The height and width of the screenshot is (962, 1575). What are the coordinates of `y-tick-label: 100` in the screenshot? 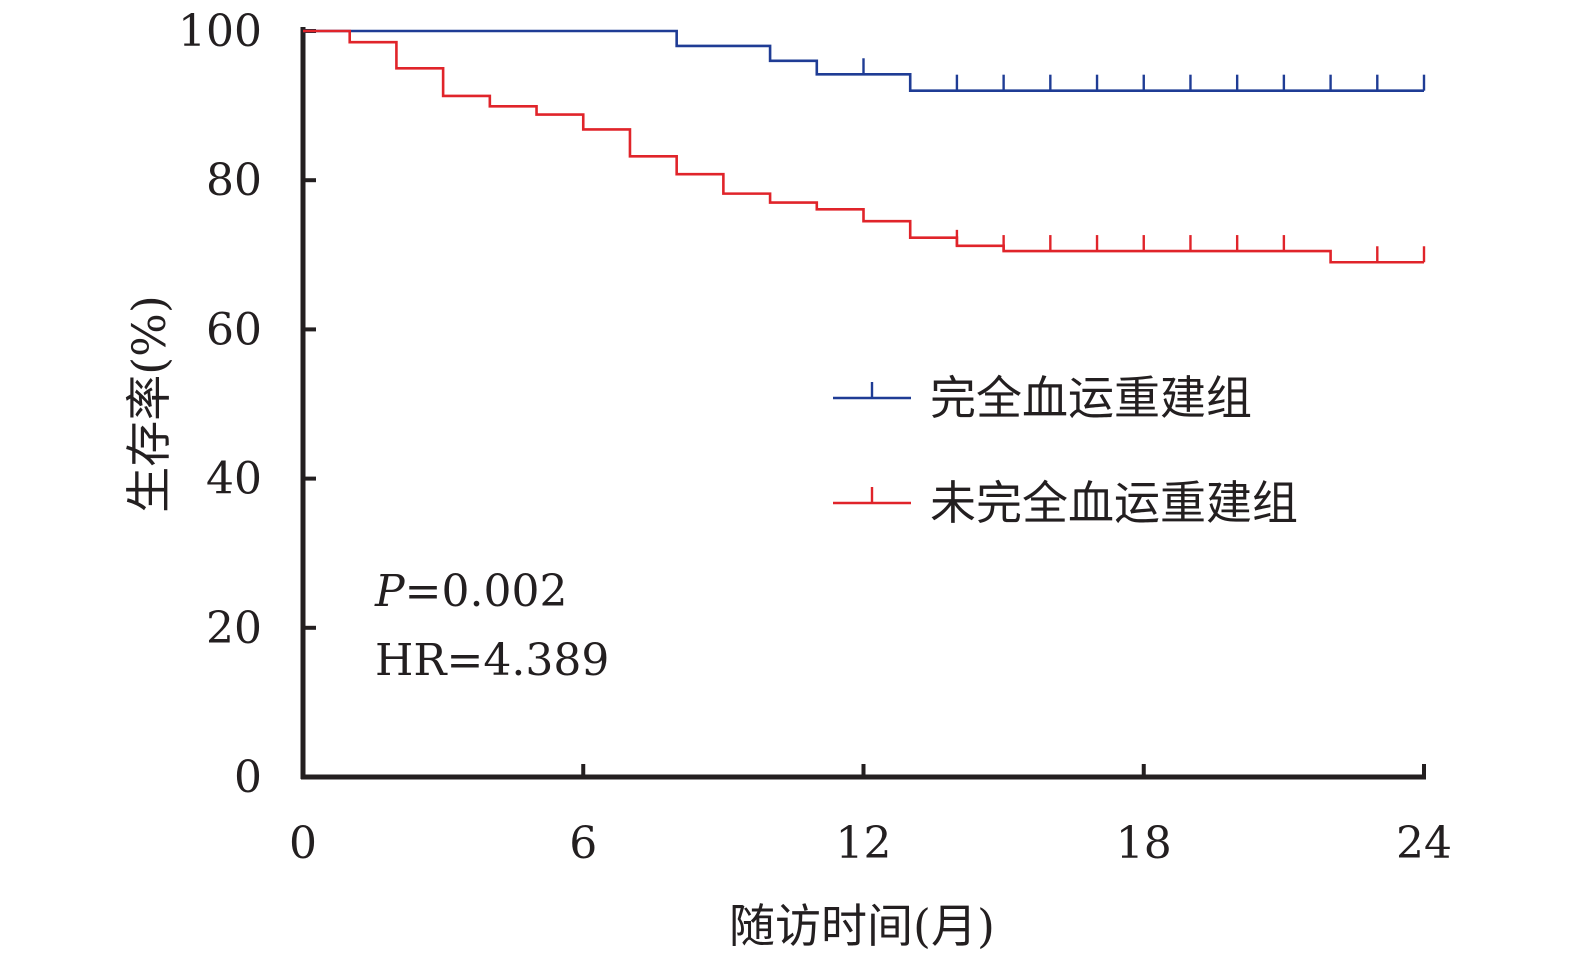 It's located at (220, 31).